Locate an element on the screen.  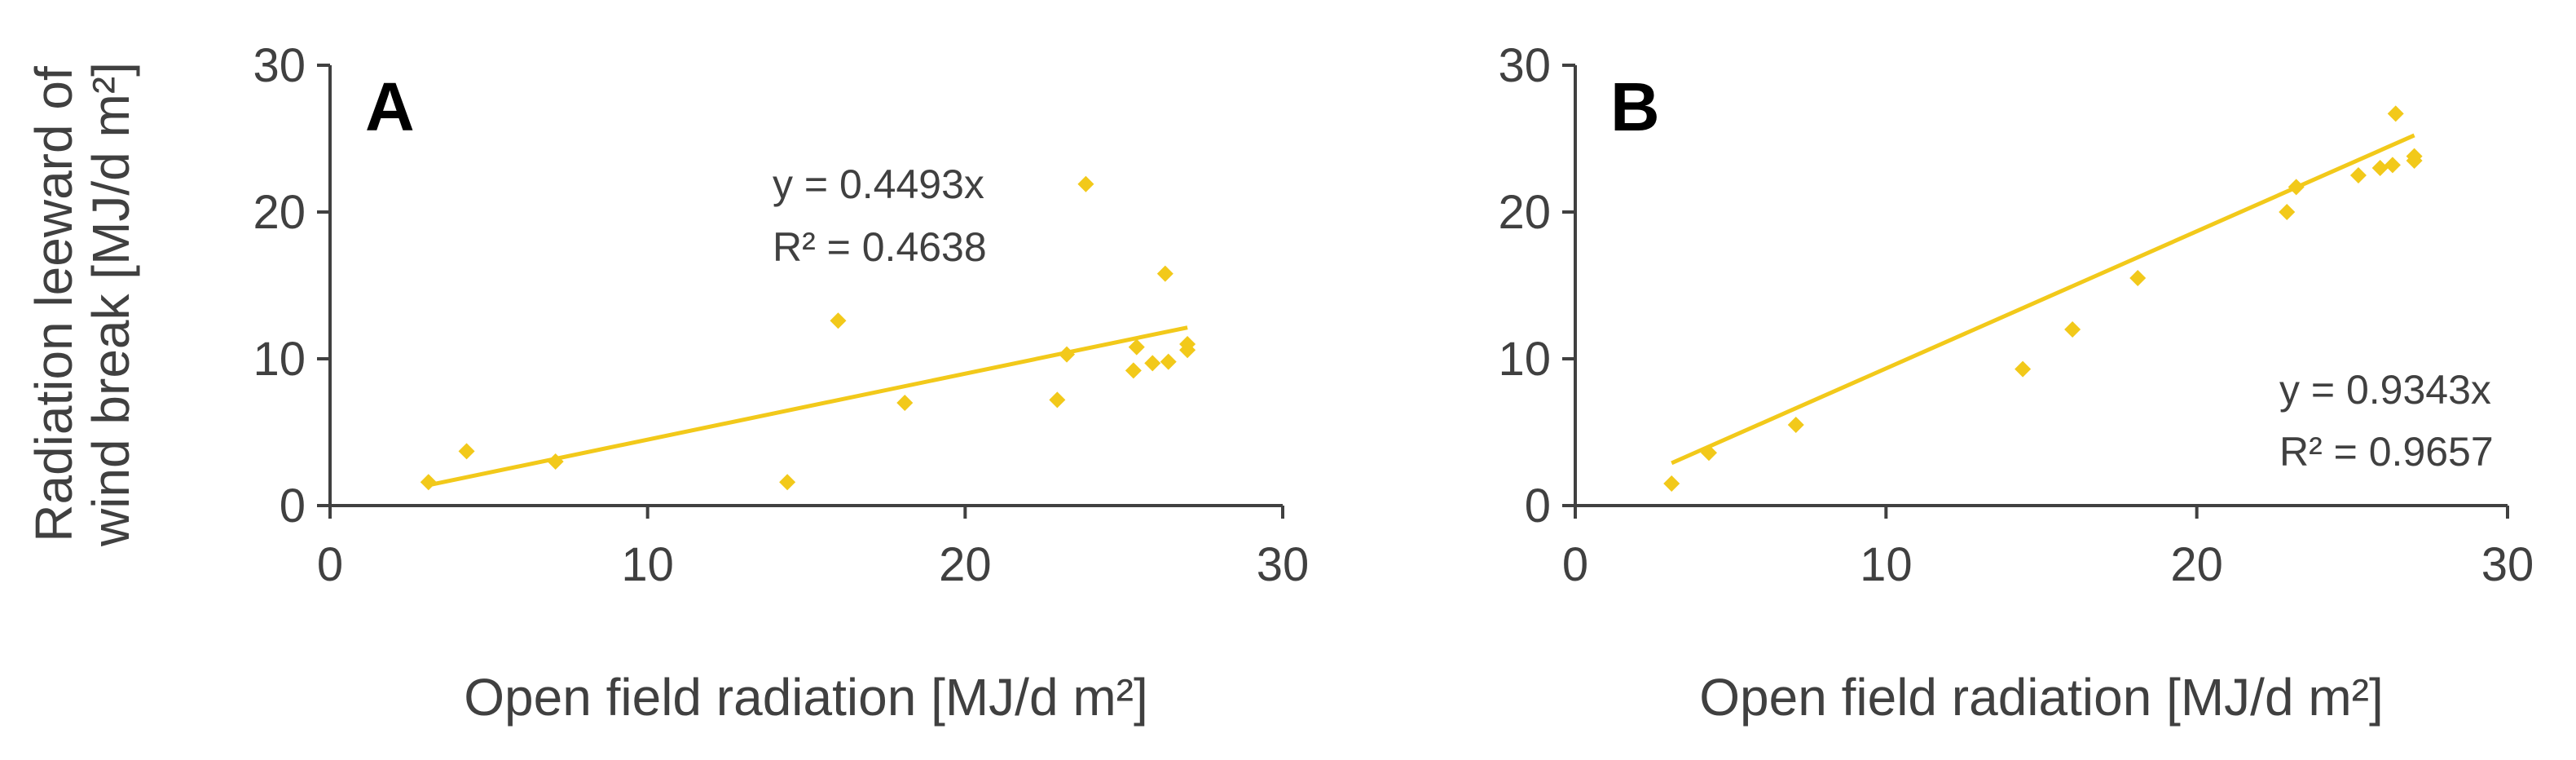
panel-a-r-squared: R² = 0.4638 is located at coordinates (880, 247).